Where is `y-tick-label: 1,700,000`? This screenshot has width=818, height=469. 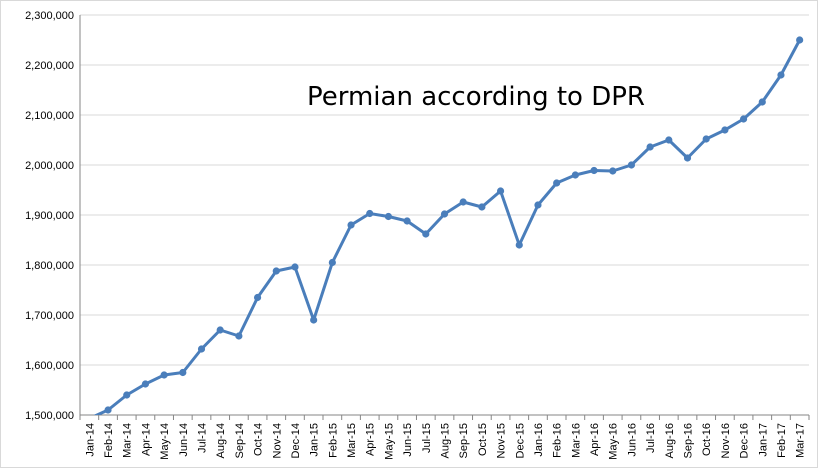
y-tick-label: 1,700,000 is located at coordinates (49, 316).